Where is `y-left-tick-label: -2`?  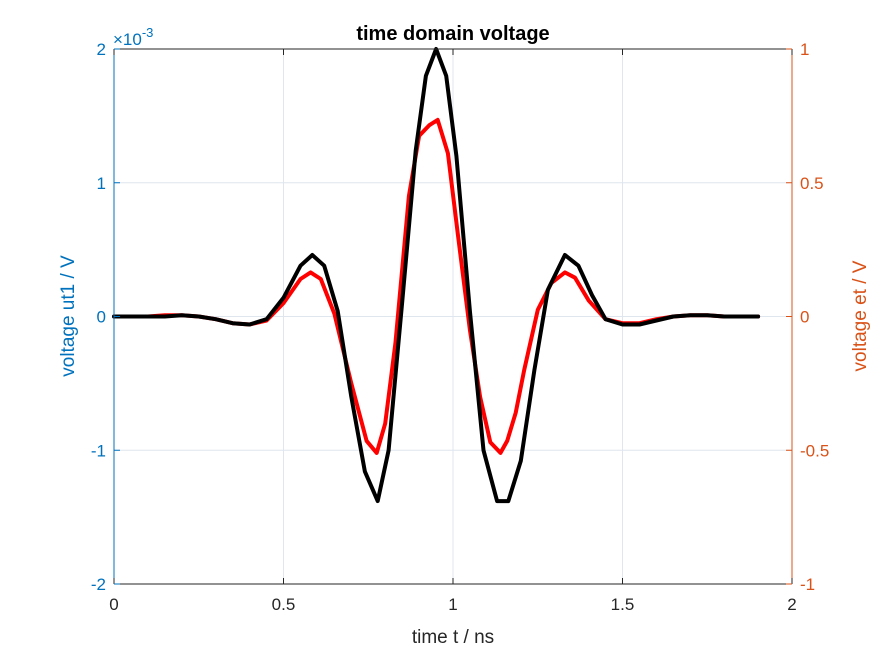
y-left-tick-label: -2 is located at coordinates (98, 584).